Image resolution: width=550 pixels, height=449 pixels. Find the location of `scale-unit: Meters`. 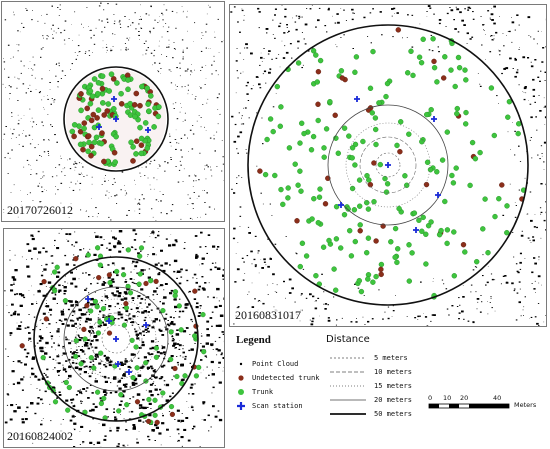

scale-unit: Meters is located at coordinates (525, 405).